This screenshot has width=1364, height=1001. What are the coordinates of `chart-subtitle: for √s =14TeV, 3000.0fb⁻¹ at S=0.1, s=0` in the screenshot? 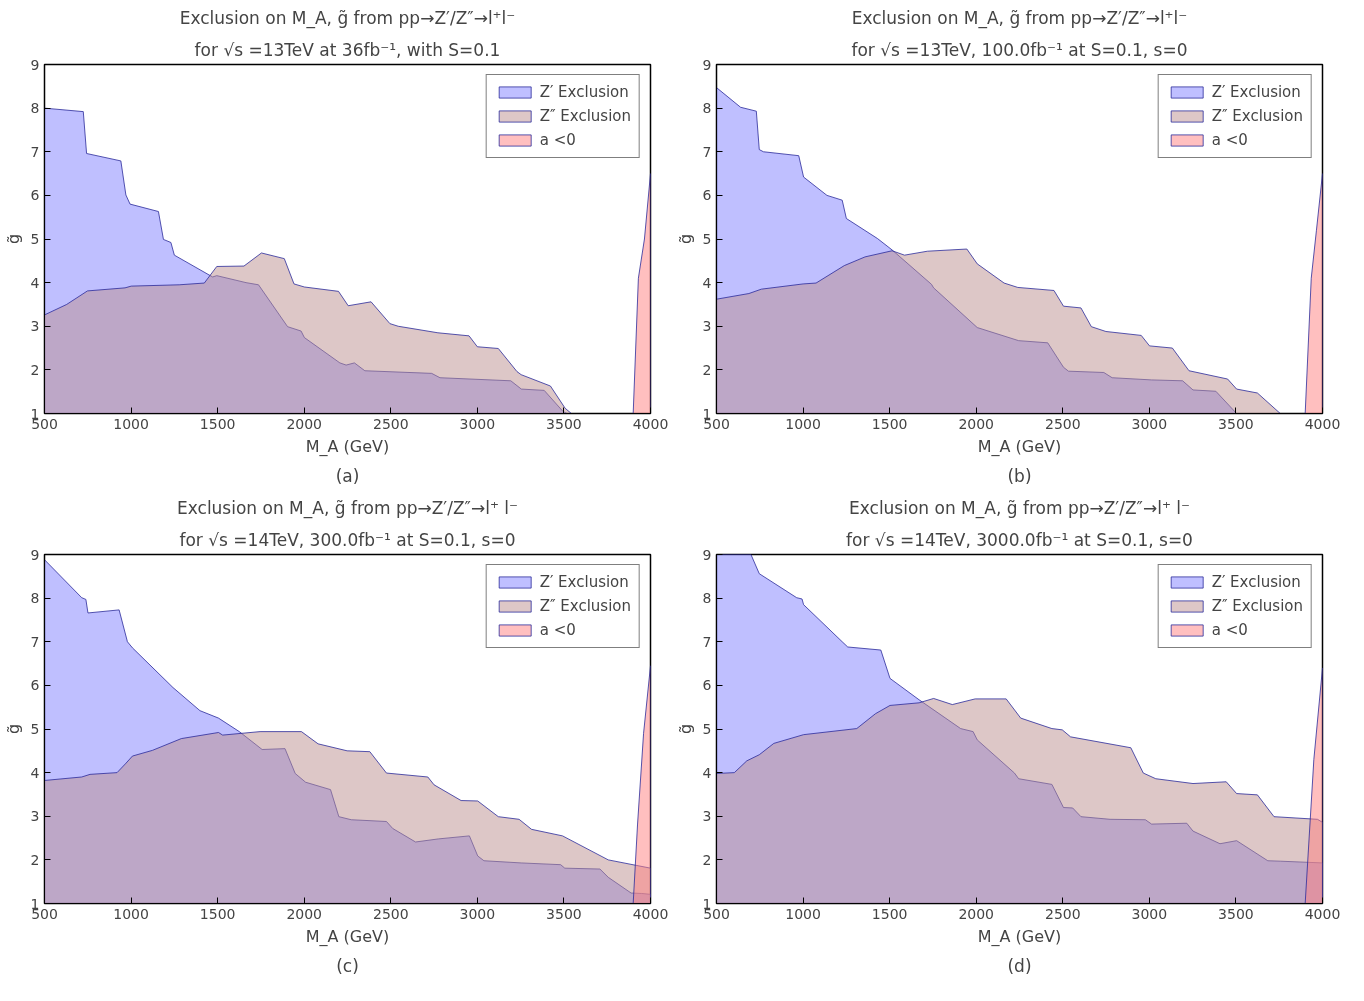 It's located at (1019, 539).